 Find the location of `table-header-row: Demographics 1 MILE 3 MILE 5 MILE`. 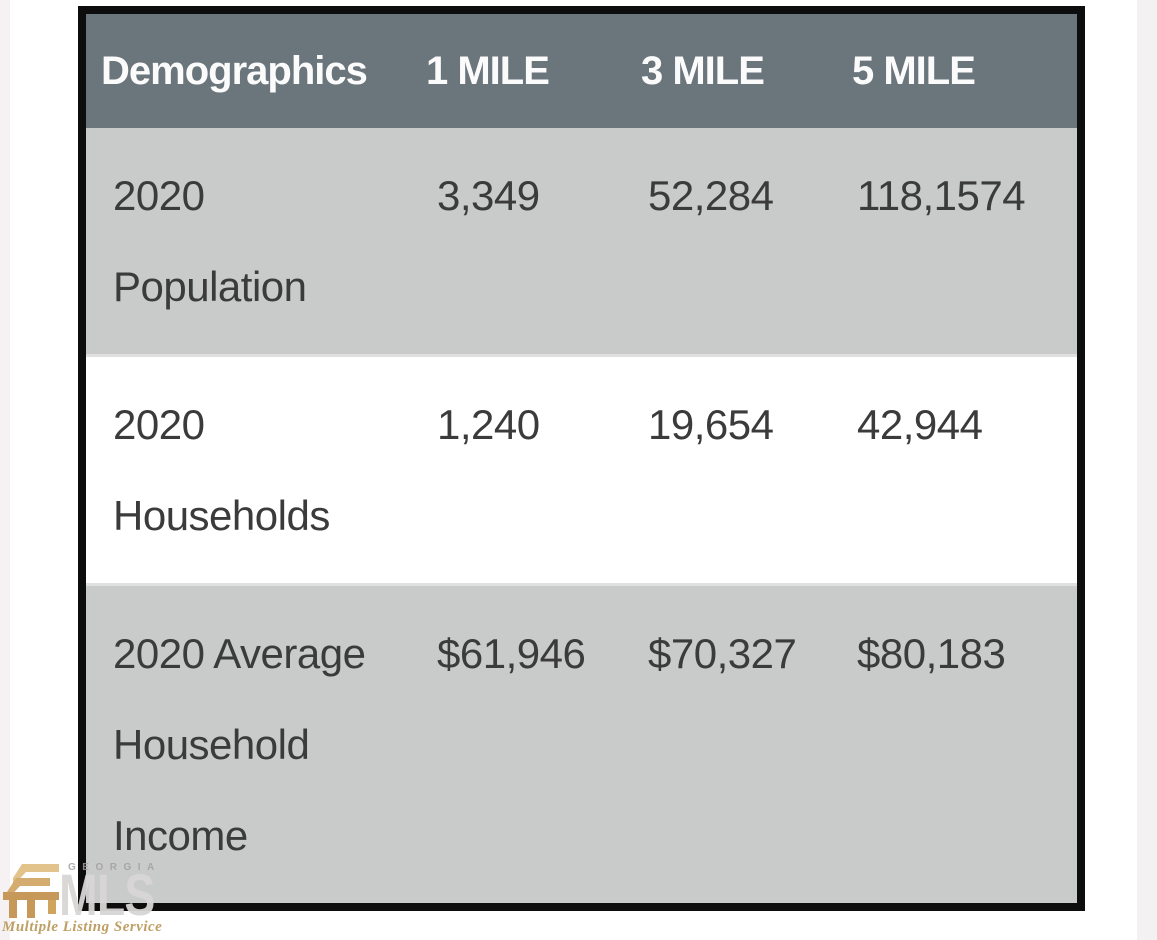

table-header-row: Demographics 1 MILE 3 MILE 5 MILE is located at coordinates (581, 71).